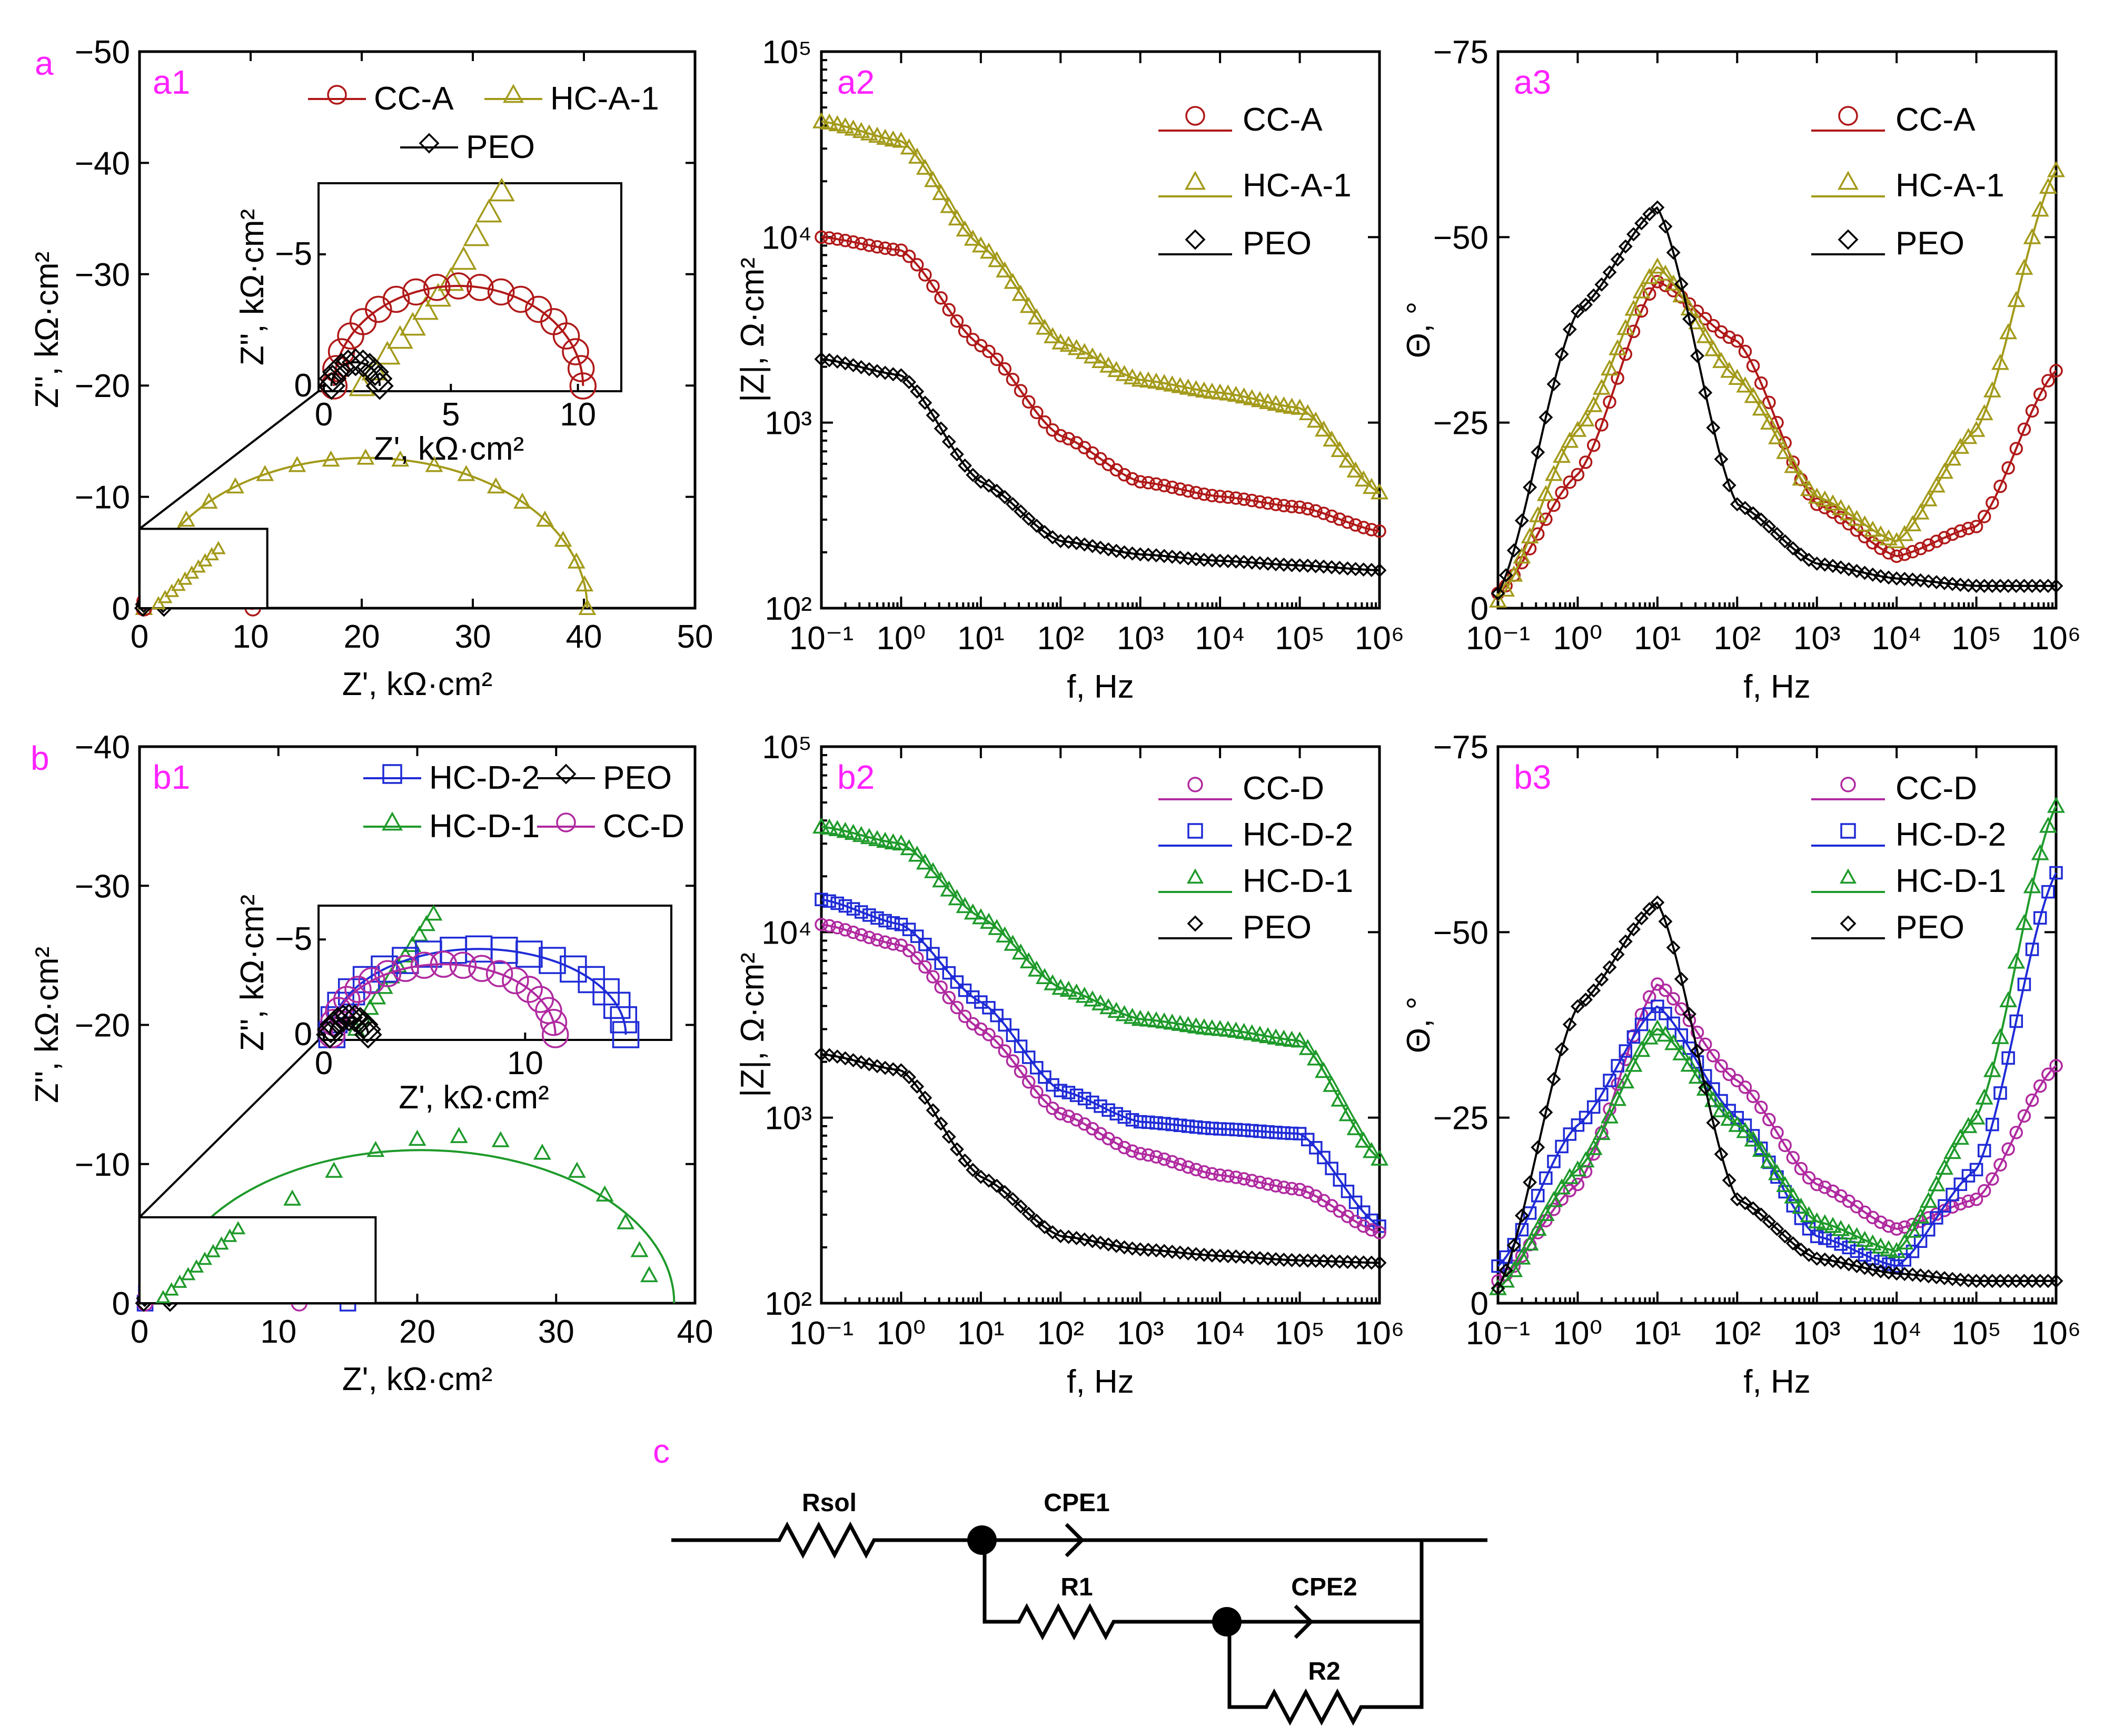 Image resolution: width=2104 pixels, height=1736 pixels. What do you see at coordinates (1776, 1382) in the screenshot?
I see `b3-xlabel: f, Hz` at bounding box center [1776, 1382].